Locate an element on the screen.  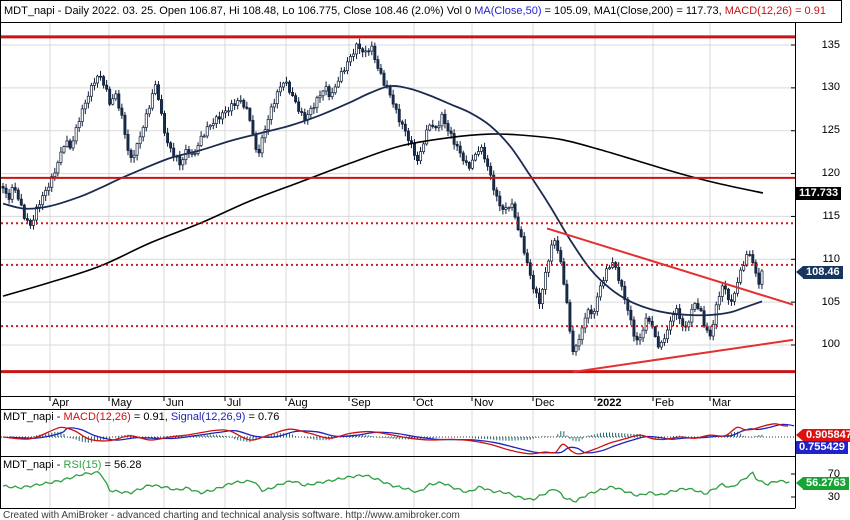
y-axis-label: 105 is located at coordinates (830, 301).